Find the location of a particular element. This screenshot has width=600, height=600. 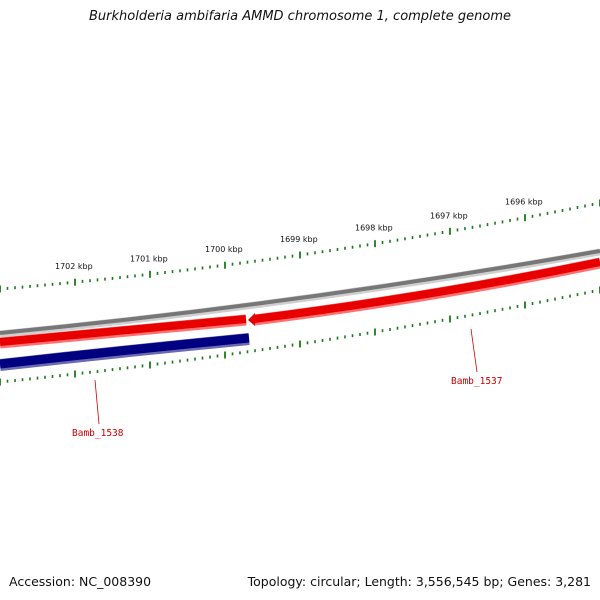

kbp-label: 1702 kbp is located at coordinates (74, 266).